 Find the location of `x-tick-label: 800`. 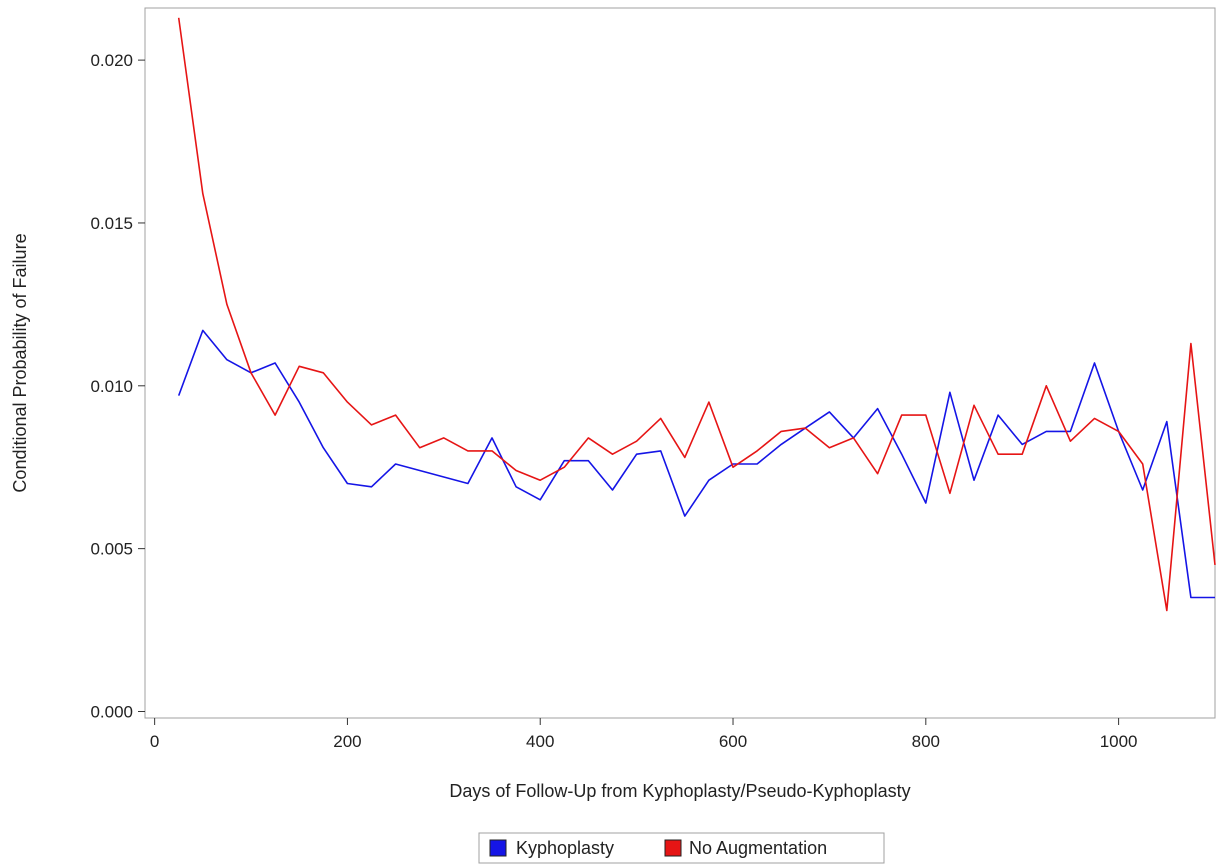

x-tick-label: 800 is located at coordinates (926, 741).